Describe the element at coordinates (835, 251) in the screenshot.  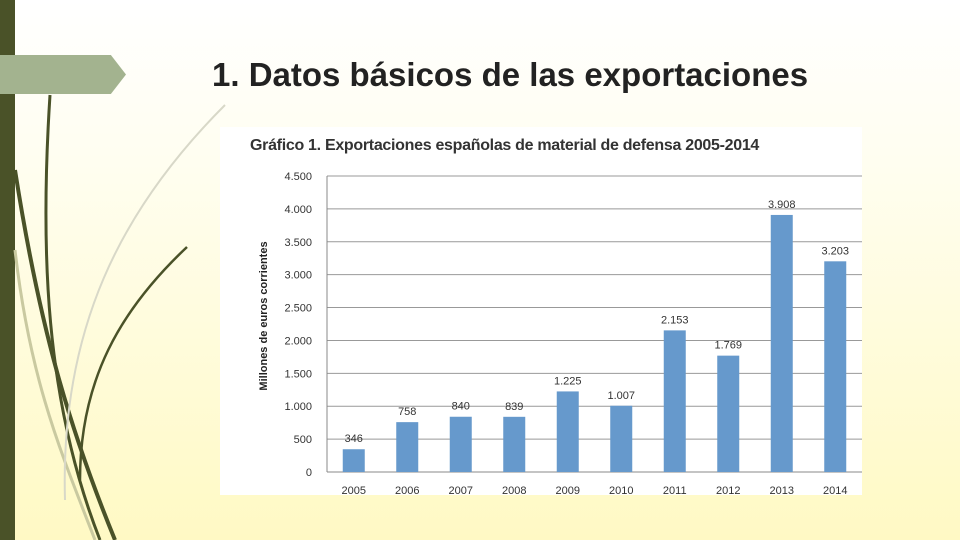
I see `data-label: 3.203` at that location.